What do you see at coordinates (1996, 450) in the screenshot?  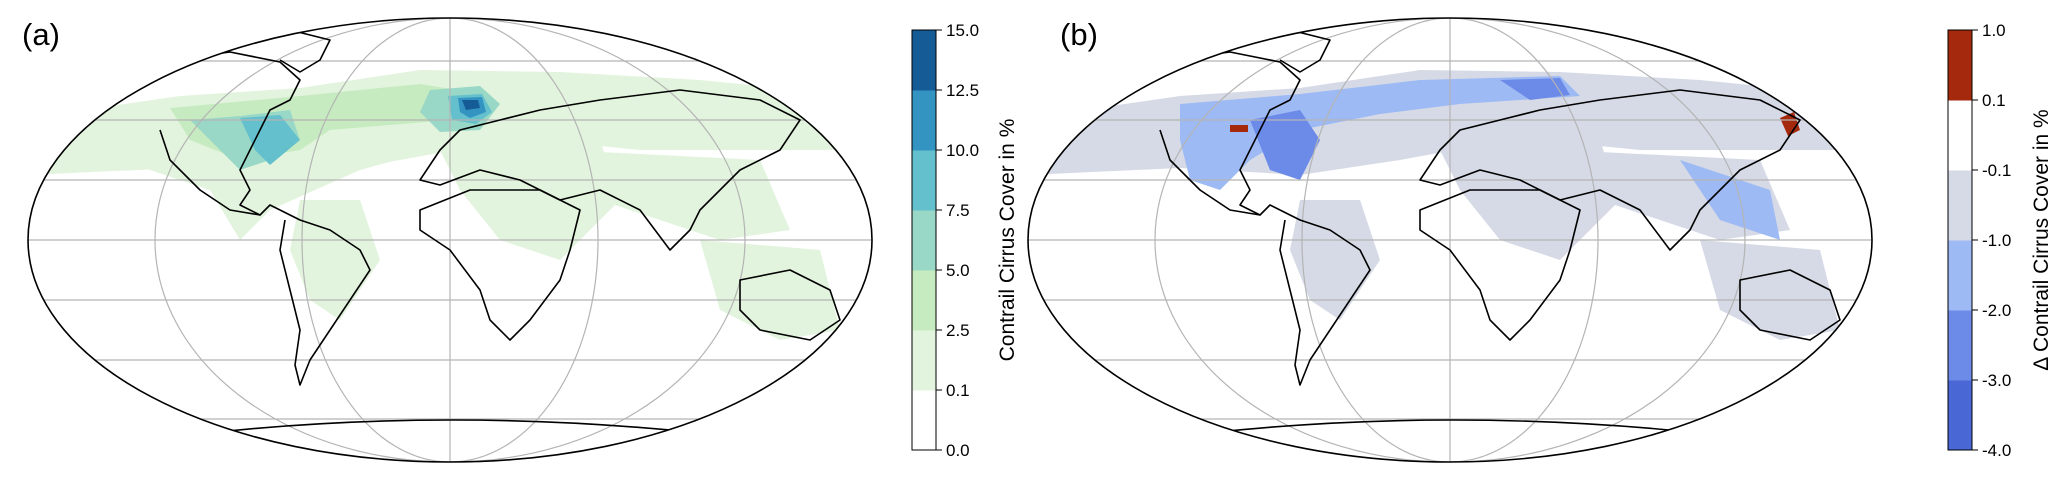 I see `panel-b-tick-label: -4.0` at bounding box center [1996, 450].